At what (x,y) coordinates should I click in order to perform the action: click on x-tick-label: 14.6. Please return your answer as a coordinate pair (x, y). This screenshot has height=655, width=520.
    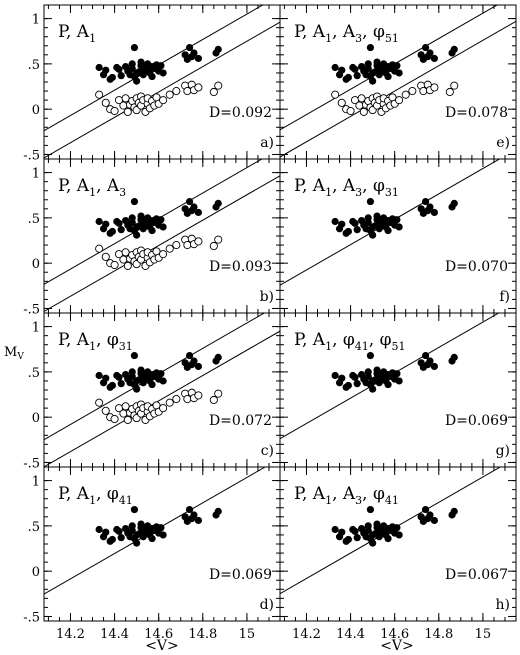
    Looking at the image, I should click on (158, 634).